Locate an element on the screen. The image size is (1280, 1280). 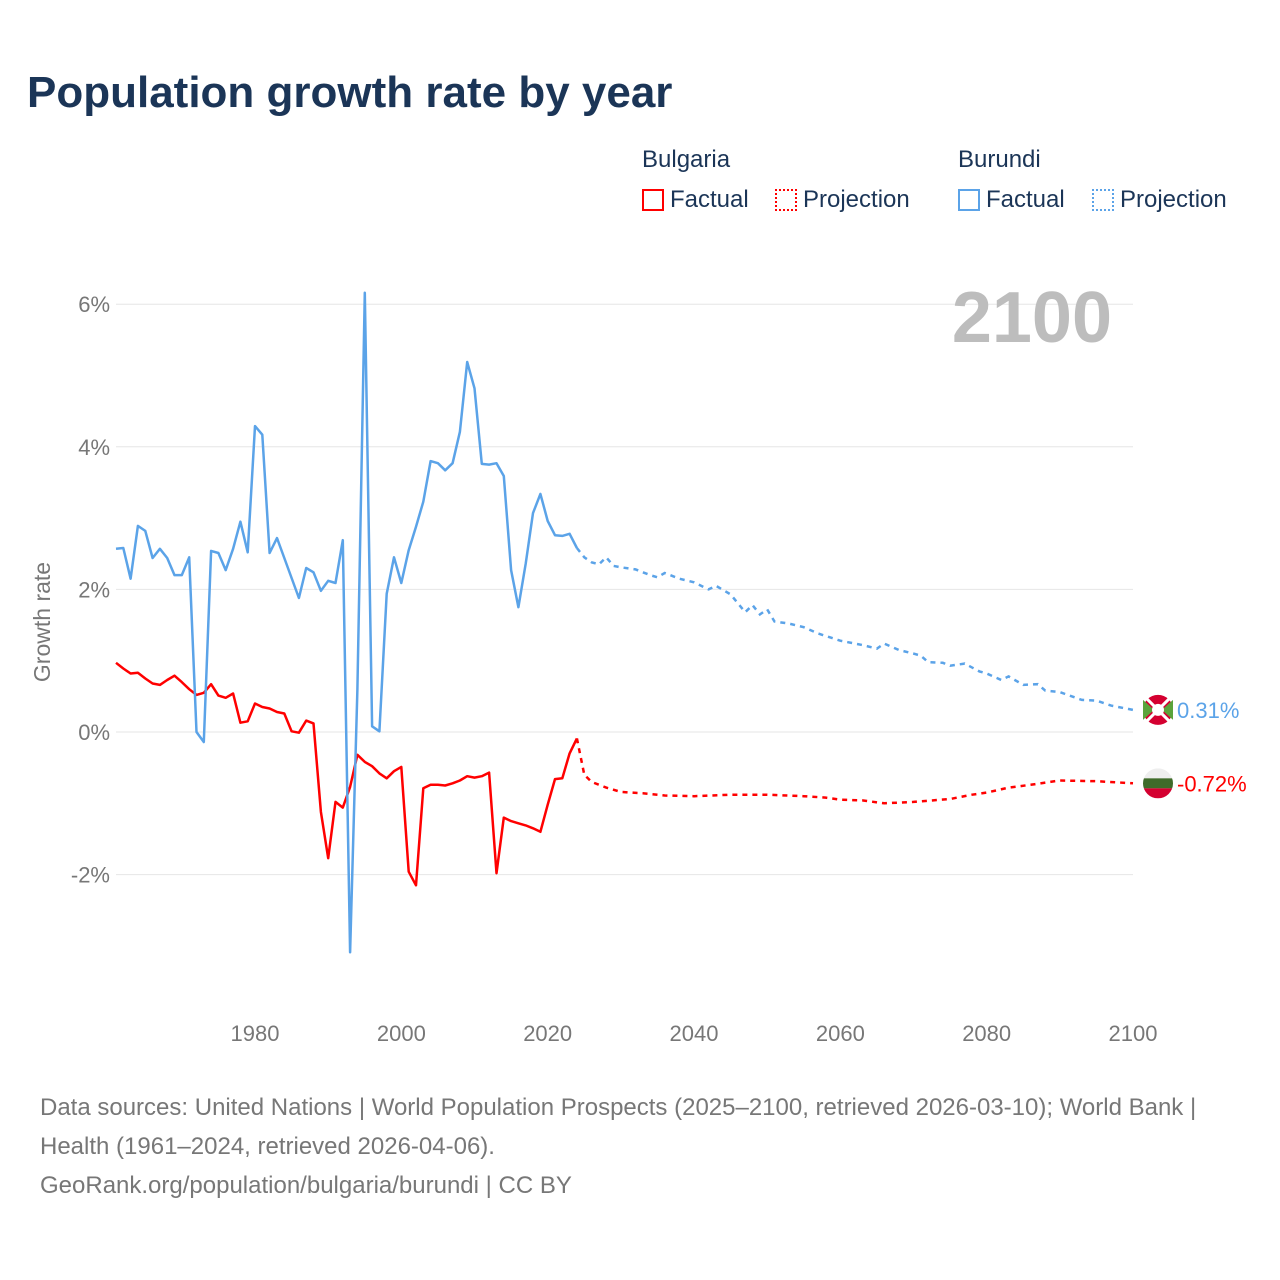
x-tick-label: 2100 is located at coordinates (1133, 1033).